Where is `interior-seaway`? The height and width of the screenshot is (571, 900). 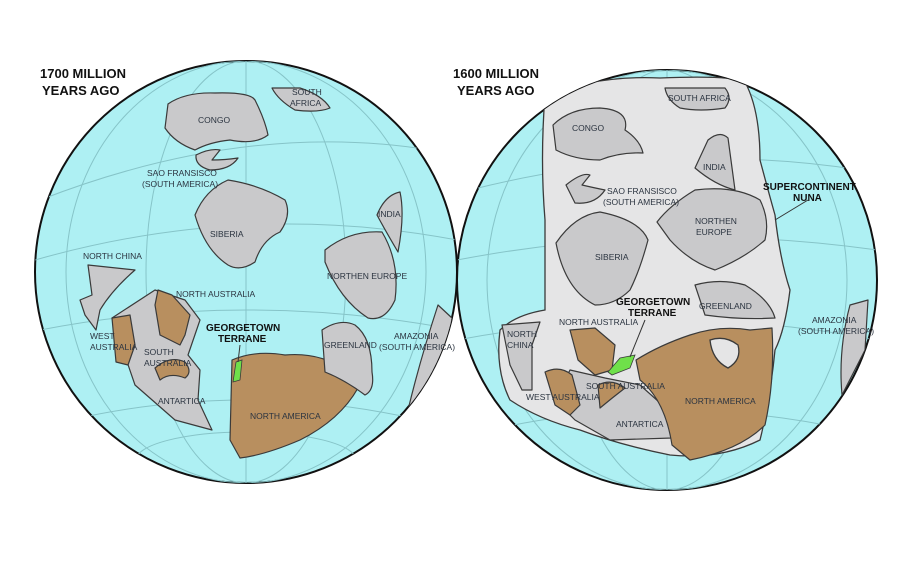 interior-seaway is located at coordinates (724, 353).